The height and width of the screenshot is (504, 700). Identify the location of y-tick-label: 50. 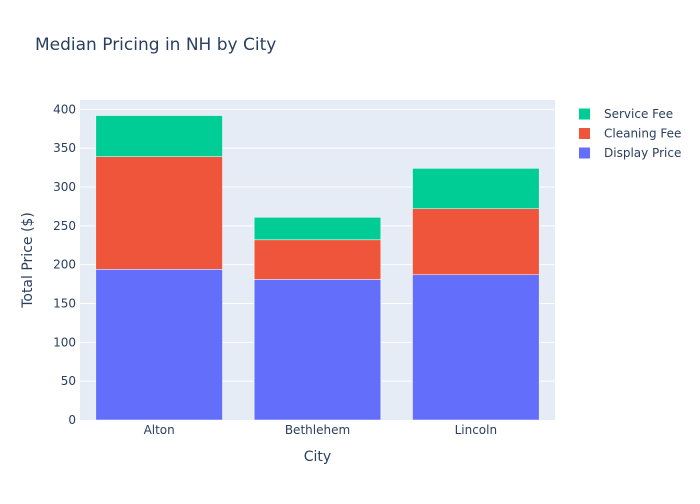
(68, 381).